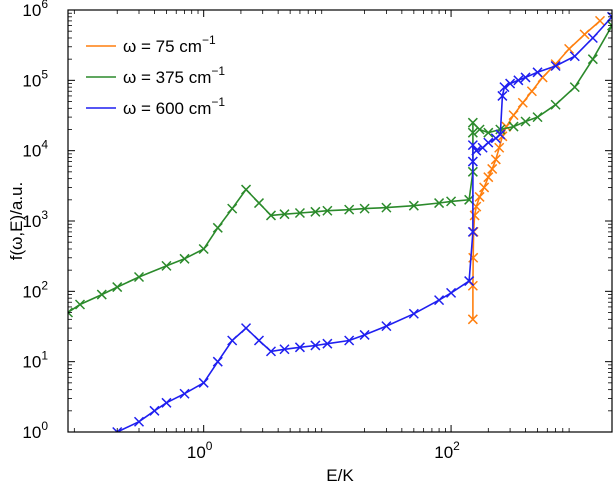 The image size is (615, 489). Describe the element at coordinates (447, 450) in the screenshot. I see `x-tick-label: 10²` at that location.